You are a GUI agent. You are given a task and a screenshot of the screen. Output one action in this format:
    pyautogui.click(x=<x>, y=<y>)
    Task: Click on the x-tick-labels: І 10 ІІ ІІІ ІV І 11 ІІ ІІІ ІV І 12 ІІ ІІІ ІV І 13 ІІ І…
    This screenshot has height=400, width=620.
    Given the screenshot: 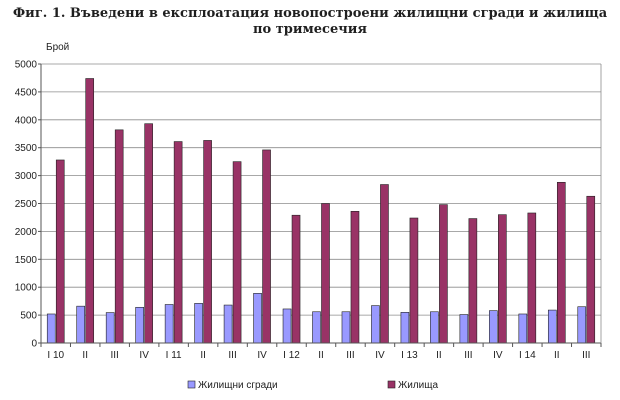 What is the action you would take?
    pyautogui.click(x=318, y=355)
    